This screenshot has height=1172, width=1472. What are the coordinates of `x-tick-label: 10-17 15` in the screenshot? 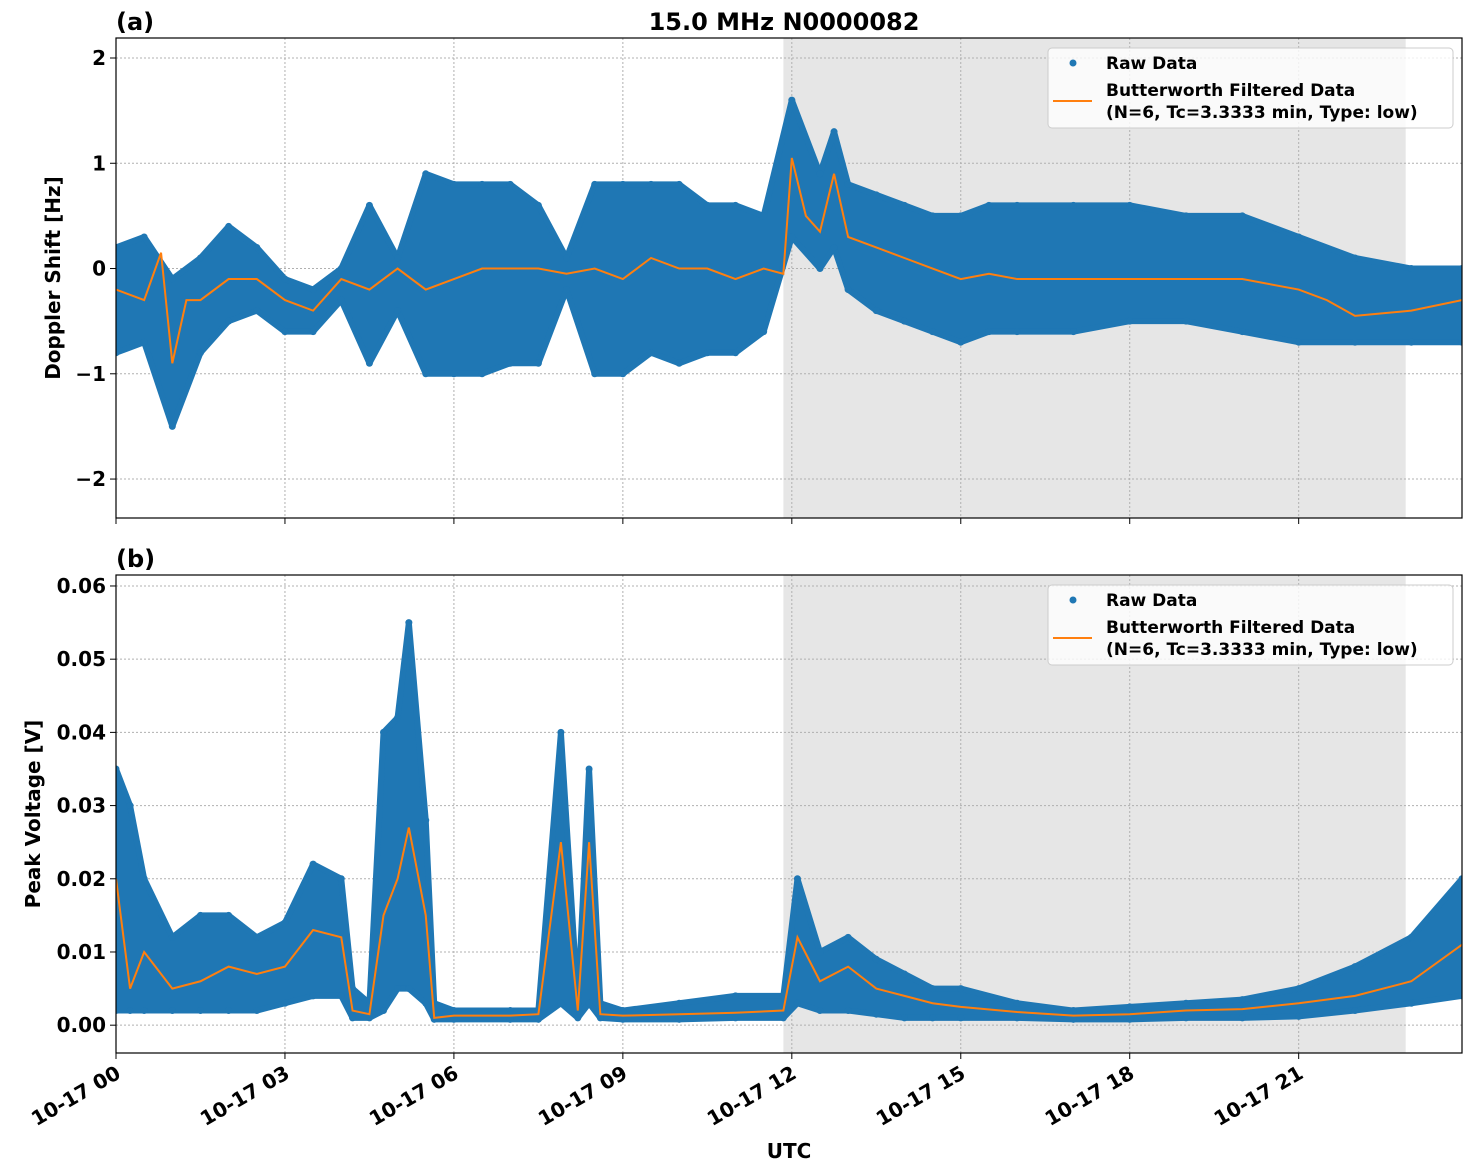 It's located at (921, 1096).